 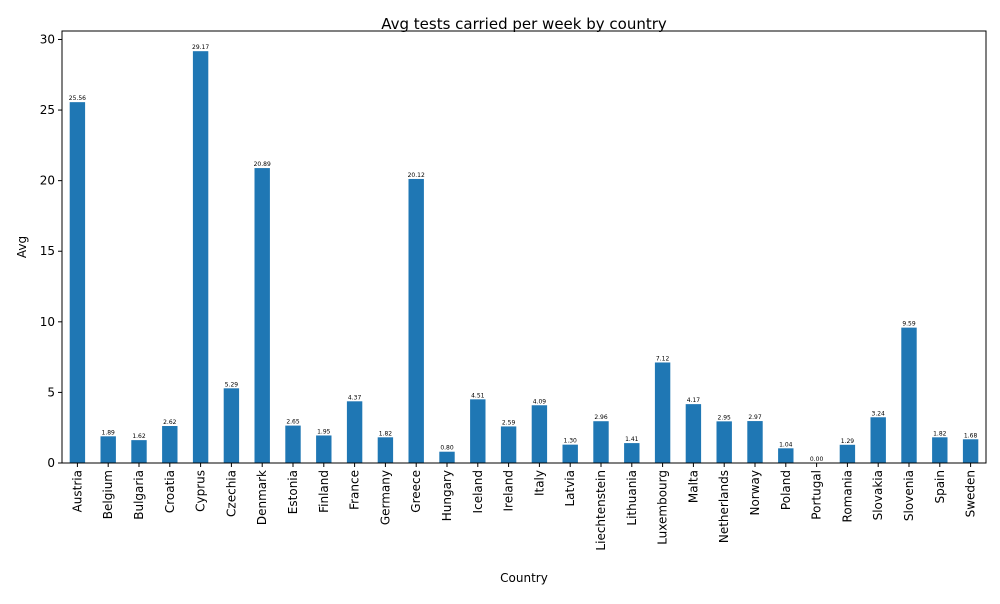 What do you see at coordinates (51, 392) in the screenshot?
I see `y-tick-label: 5` at bounding box center [51, 392].